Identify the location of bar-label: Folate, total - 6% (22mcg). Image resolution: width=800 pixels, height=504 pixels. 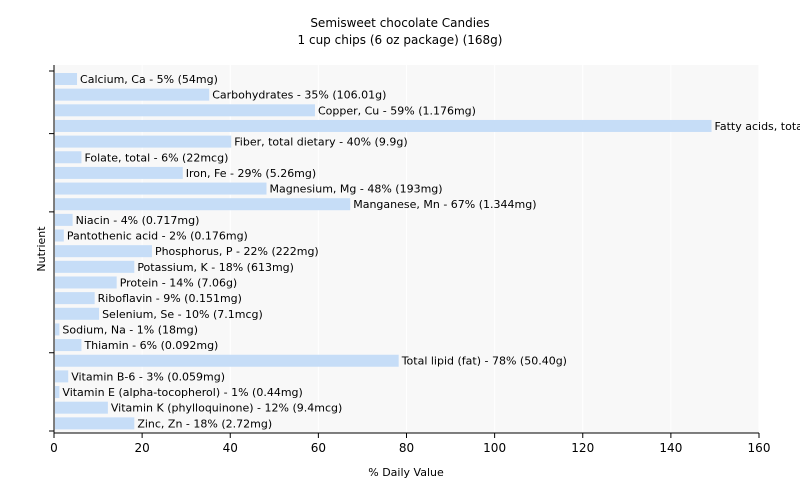
(156, 157).